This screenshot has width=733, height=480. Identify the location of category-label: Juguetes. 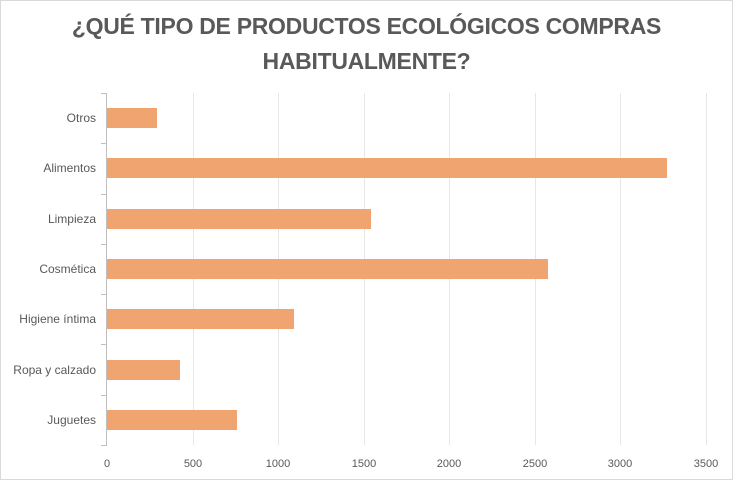
(71, 420).